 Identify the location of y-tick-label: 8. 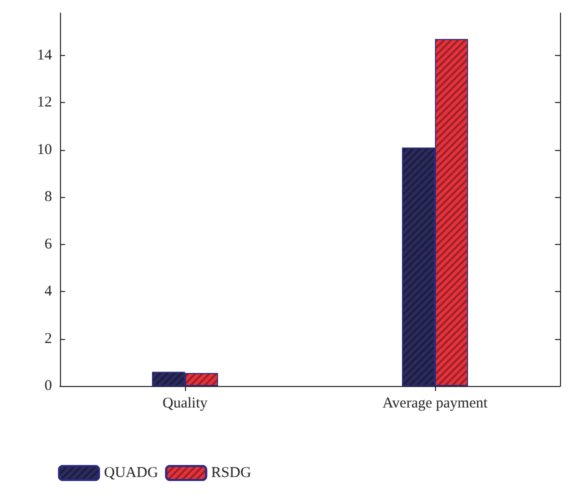
(48, 197).